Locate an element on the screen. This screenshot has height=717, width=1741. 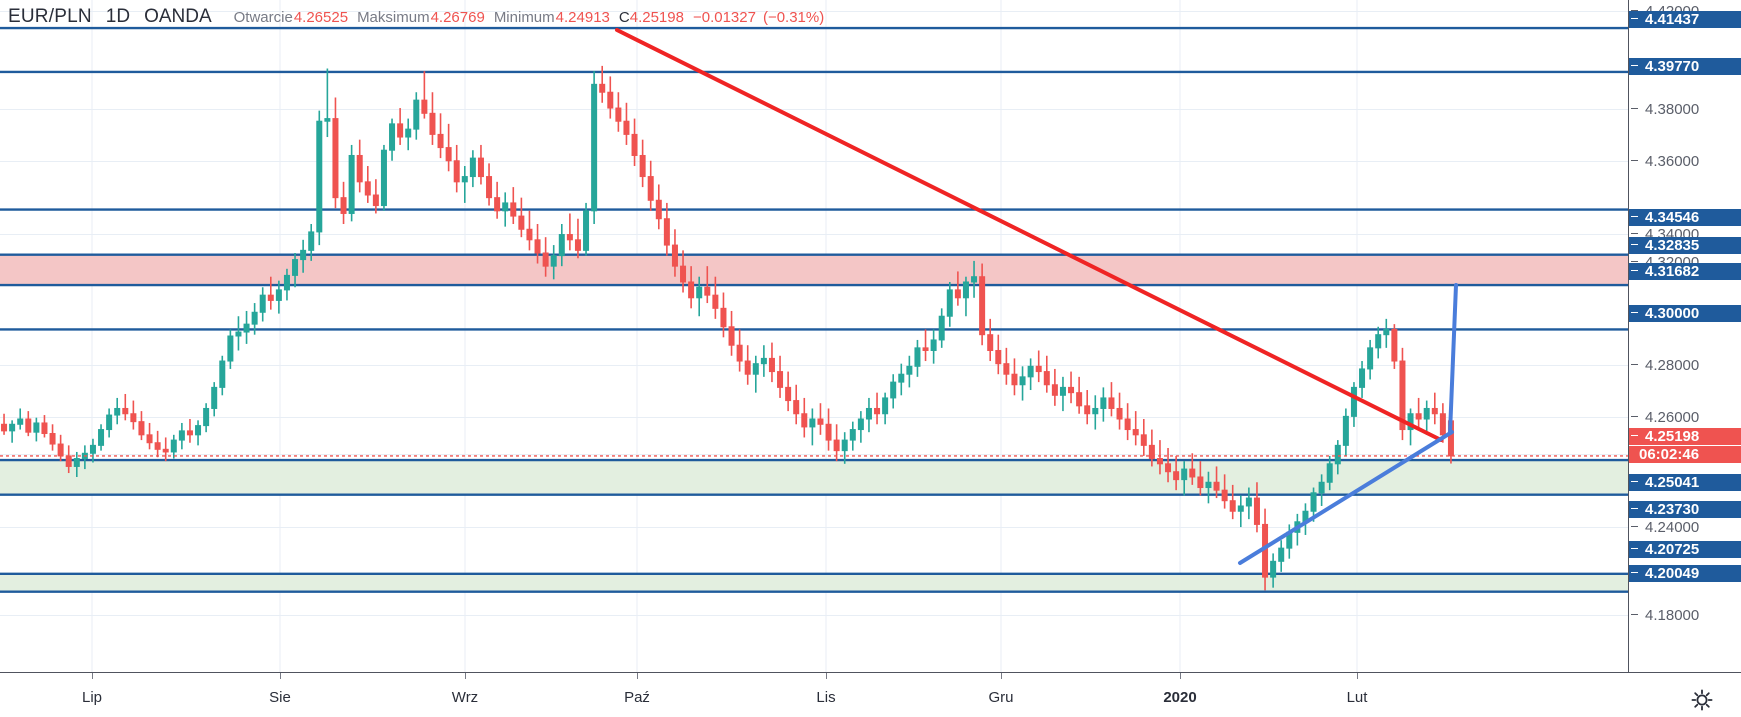
time-axis-label: Lis is located at coordinates (826, 697).